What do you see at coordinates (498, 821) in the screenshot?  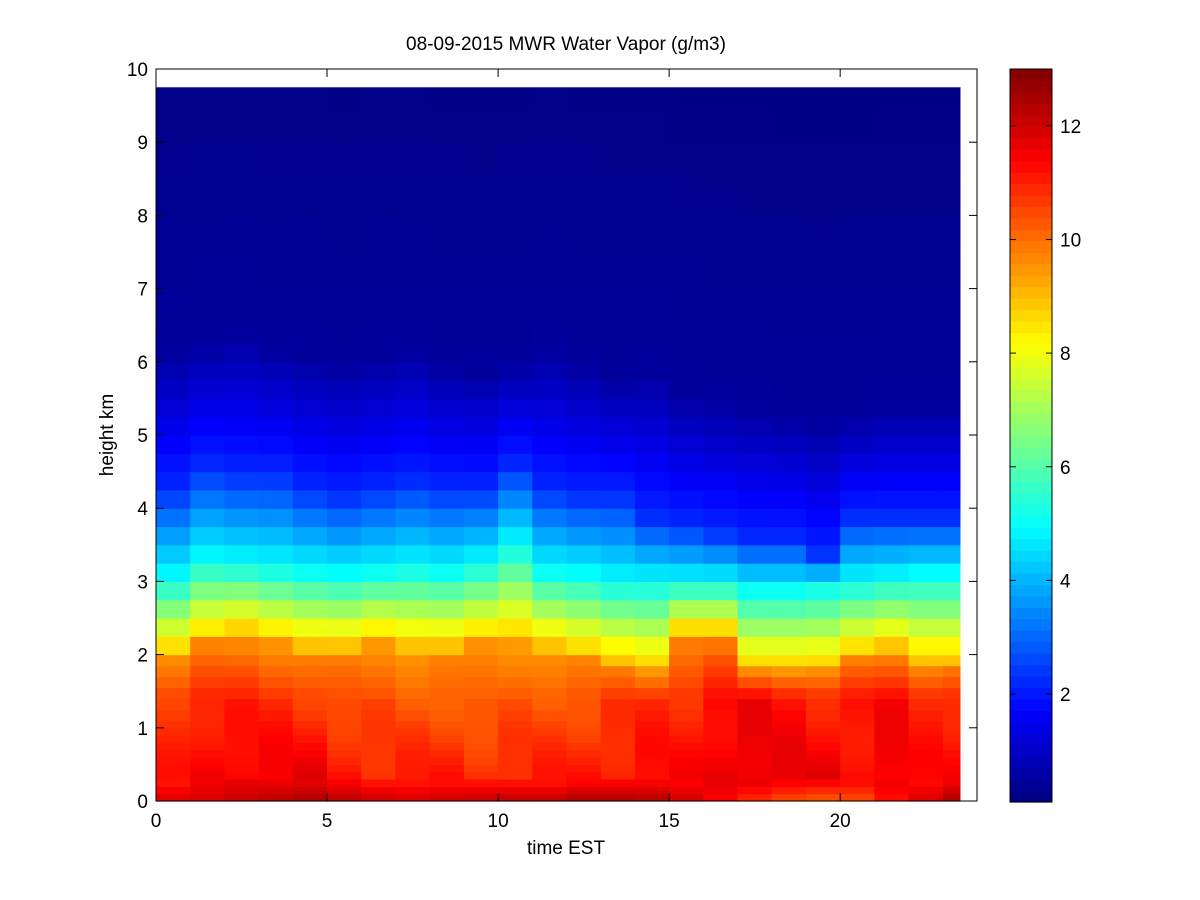 I see `x-tick-label: 10` at bounding box center [498, 821].